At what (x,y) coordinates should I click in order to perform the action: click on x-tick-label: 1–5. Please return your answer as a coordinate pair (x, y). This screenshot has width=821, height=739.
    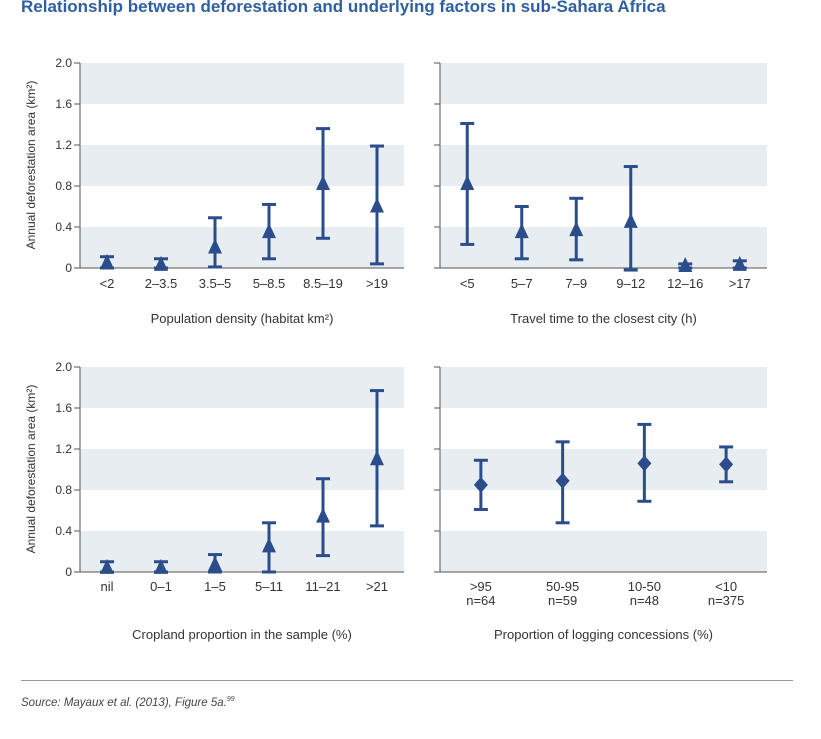
    Looking at the image, I should click on (215, 586).